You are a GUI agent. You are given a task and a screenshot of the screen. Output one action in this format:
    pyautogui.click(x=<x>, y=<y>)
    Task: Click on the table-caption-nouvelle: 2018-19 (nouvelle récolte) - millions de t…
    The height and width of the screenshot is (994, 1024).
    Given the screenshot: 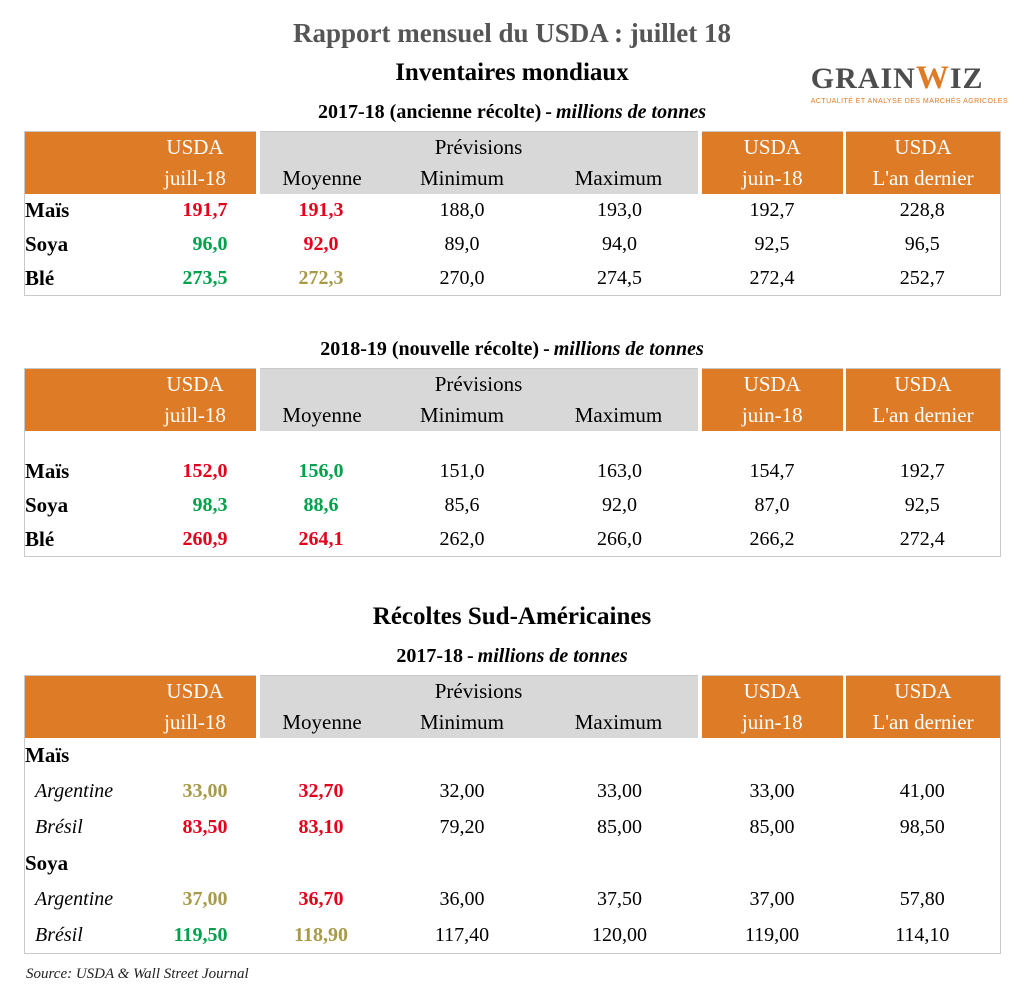 What is the action you would take?
    pyautogui.click(x=512, y=349)
    